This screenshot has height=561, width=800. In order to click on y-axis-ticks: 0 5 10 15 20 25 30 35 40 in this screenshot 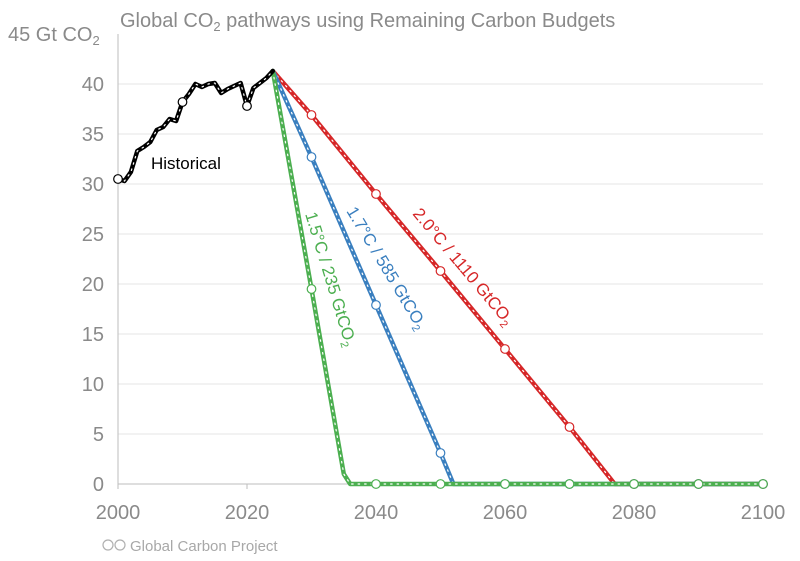, I will do `click(93, 285)`.